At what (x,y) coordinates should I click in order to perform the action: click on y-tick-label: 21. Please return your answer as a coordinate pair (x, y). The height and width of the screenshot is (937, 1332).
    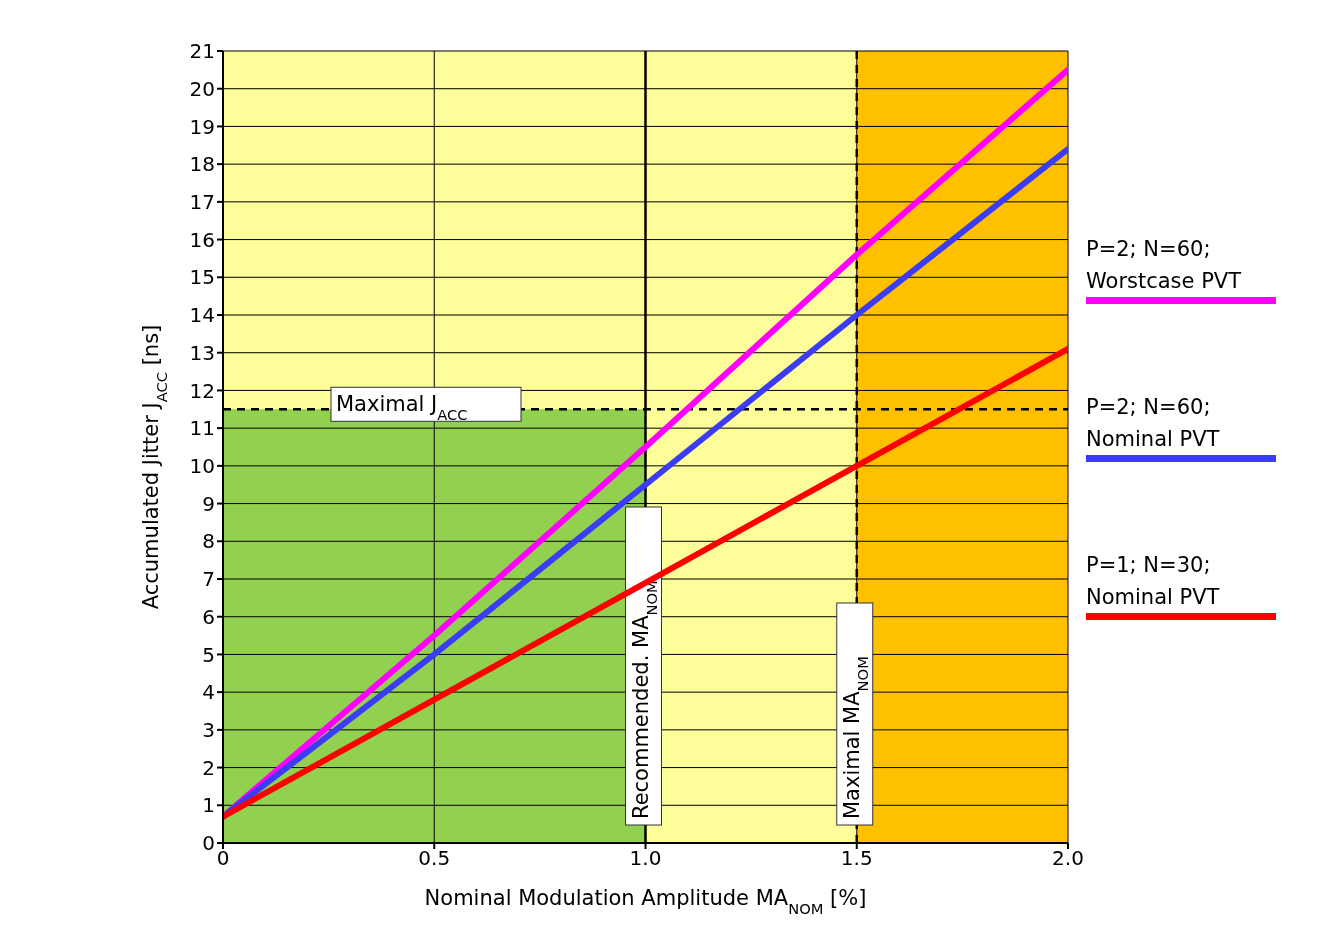
    Looking at the image, I should click on (202, 51).